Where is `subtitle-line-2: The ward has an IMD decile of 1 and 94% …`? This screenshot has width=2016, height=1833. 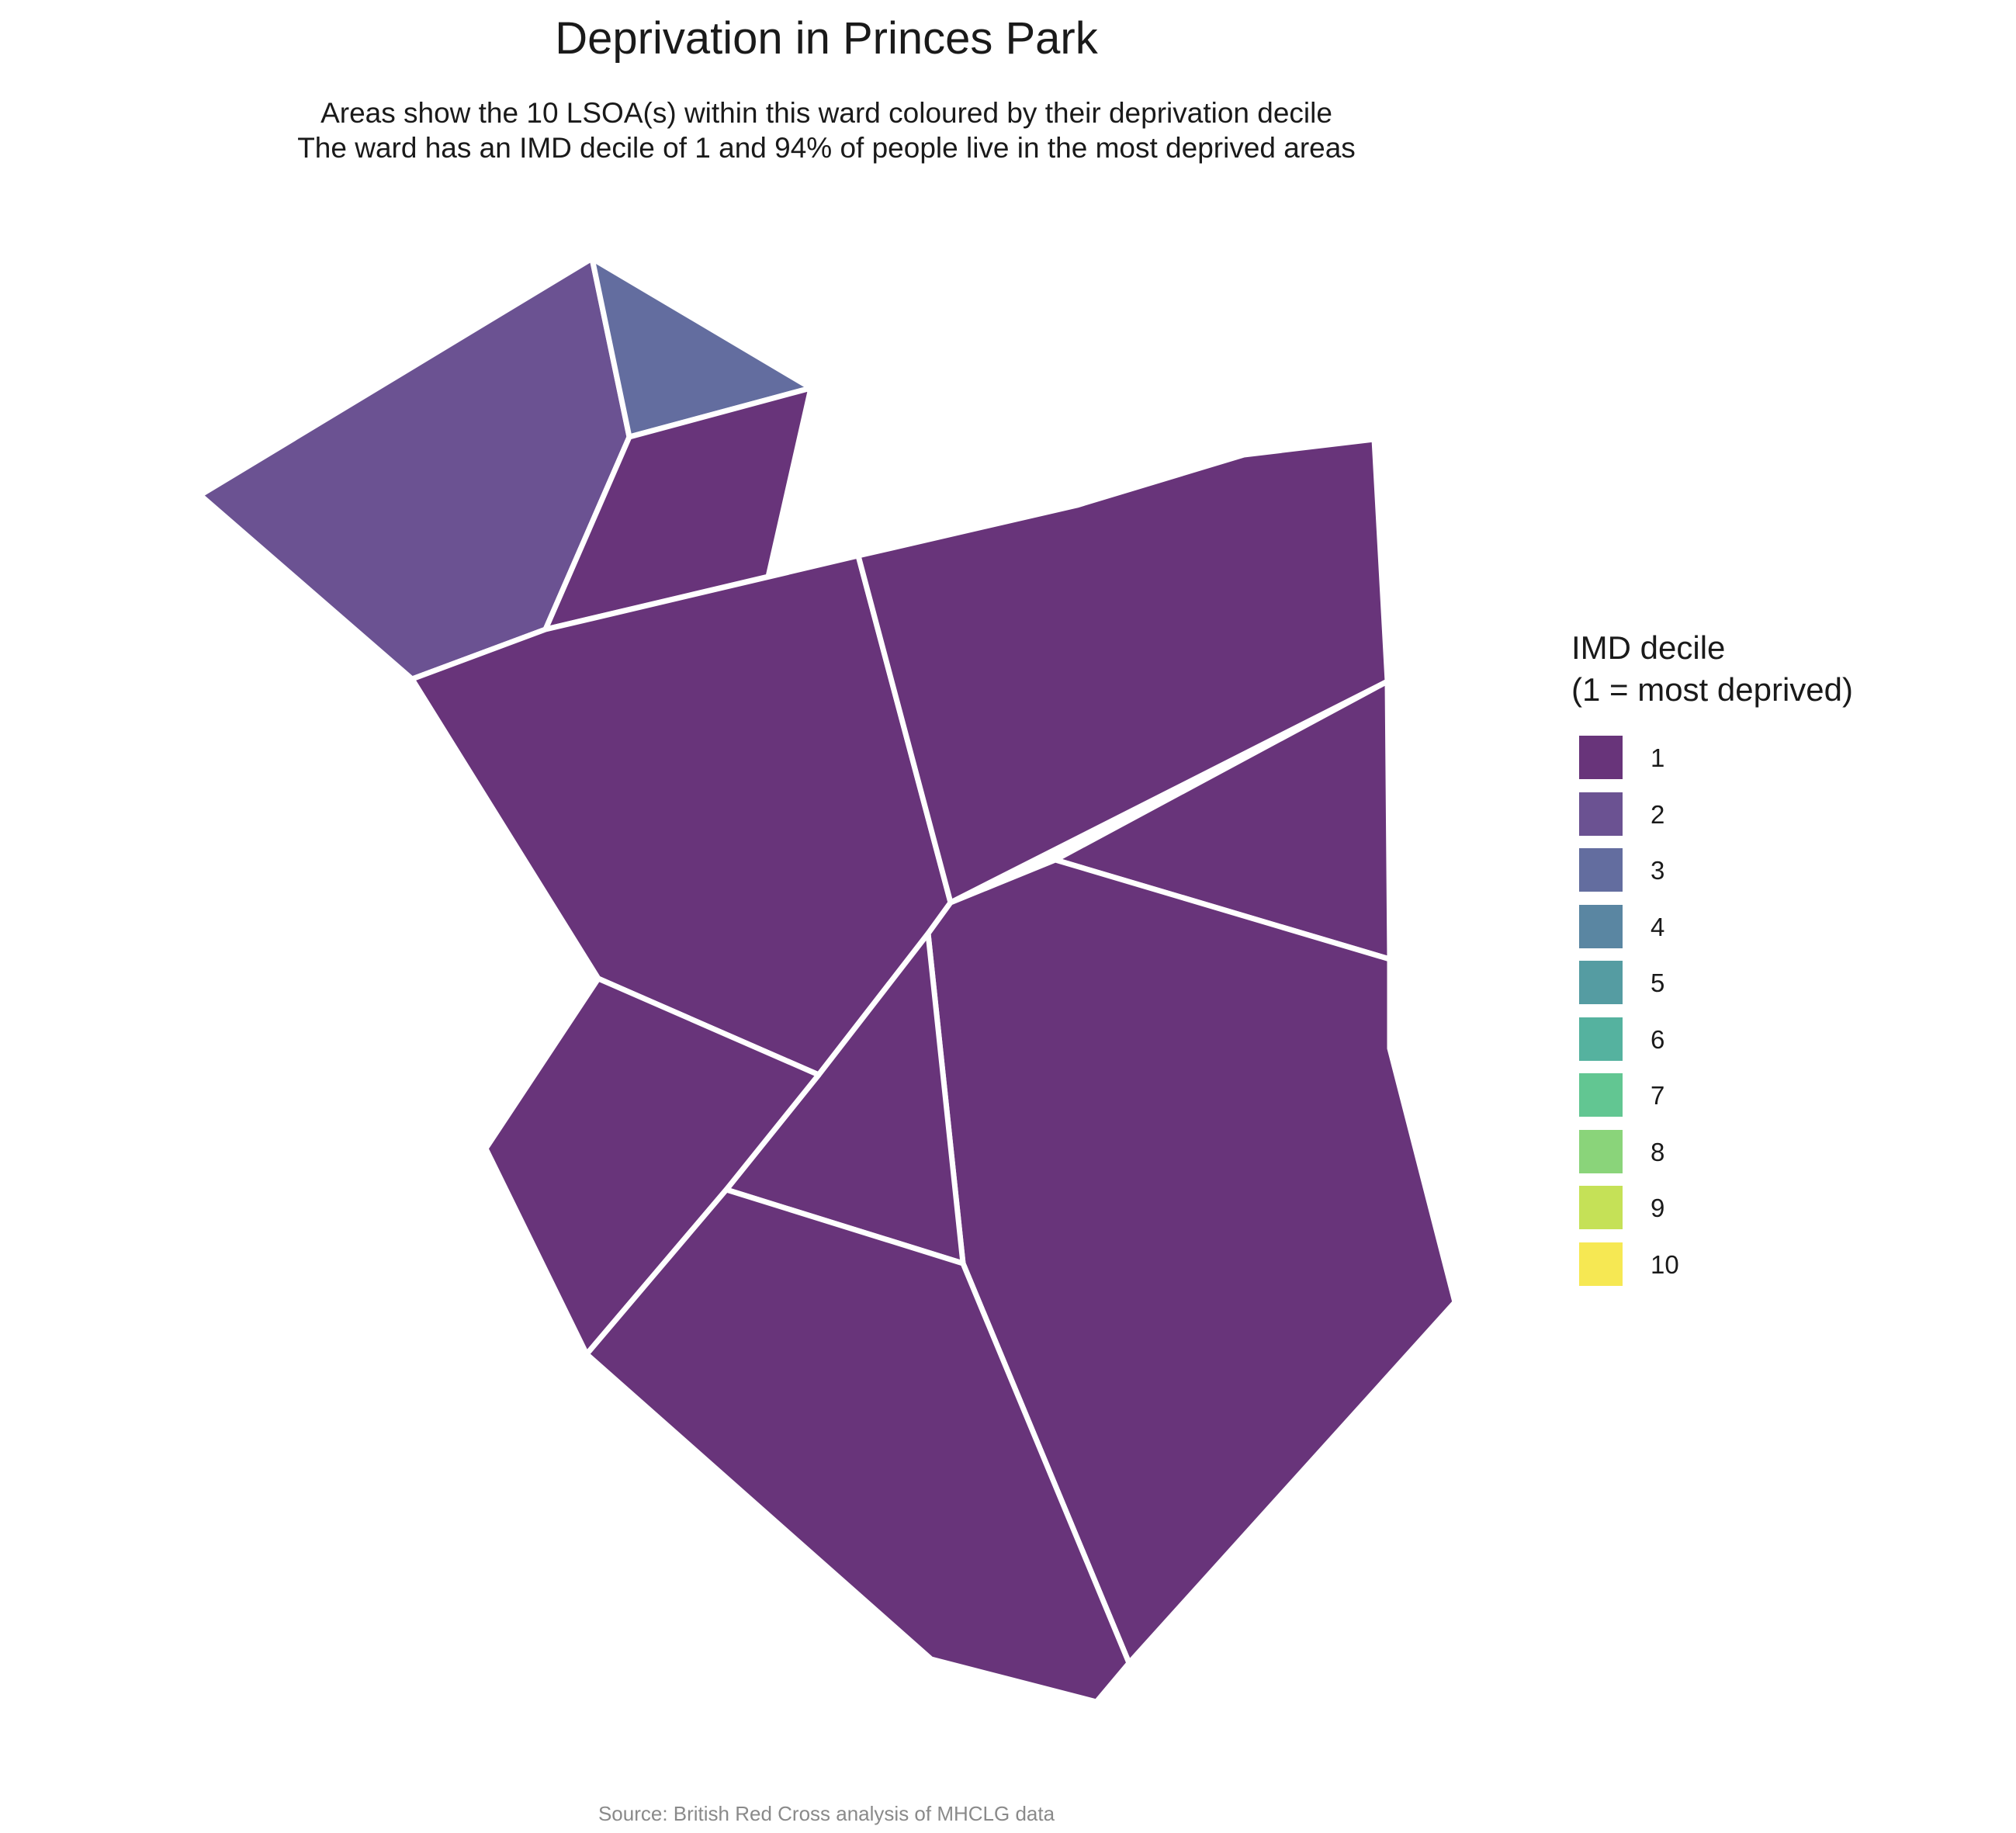 subtitle-line-2: The ward has an IMD decile of 1 and 94% … is located at coordinates (827, 148).